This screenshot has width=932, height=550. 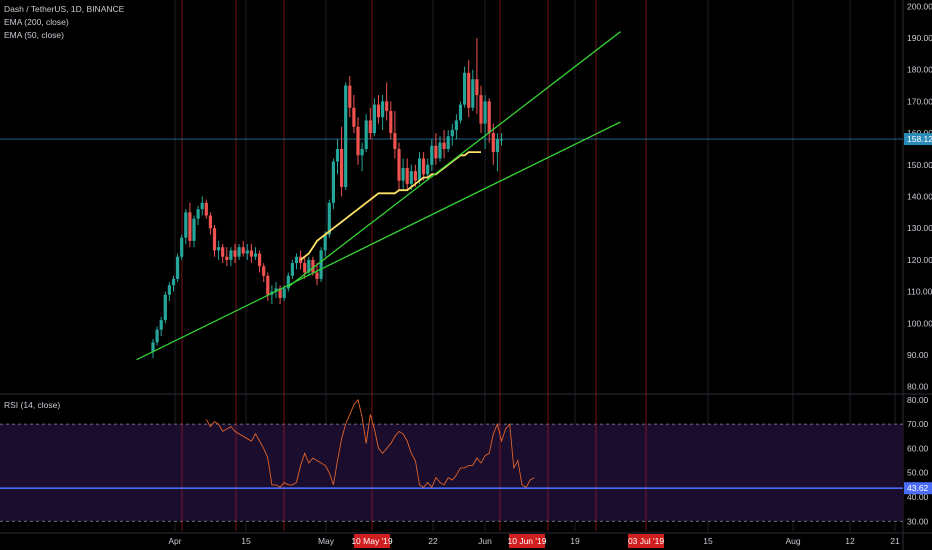 What do you see at coordinates (918, 400) in the screenshot?
I see `rsi-tick-label: 80.00` at bounding box center [918, 400].